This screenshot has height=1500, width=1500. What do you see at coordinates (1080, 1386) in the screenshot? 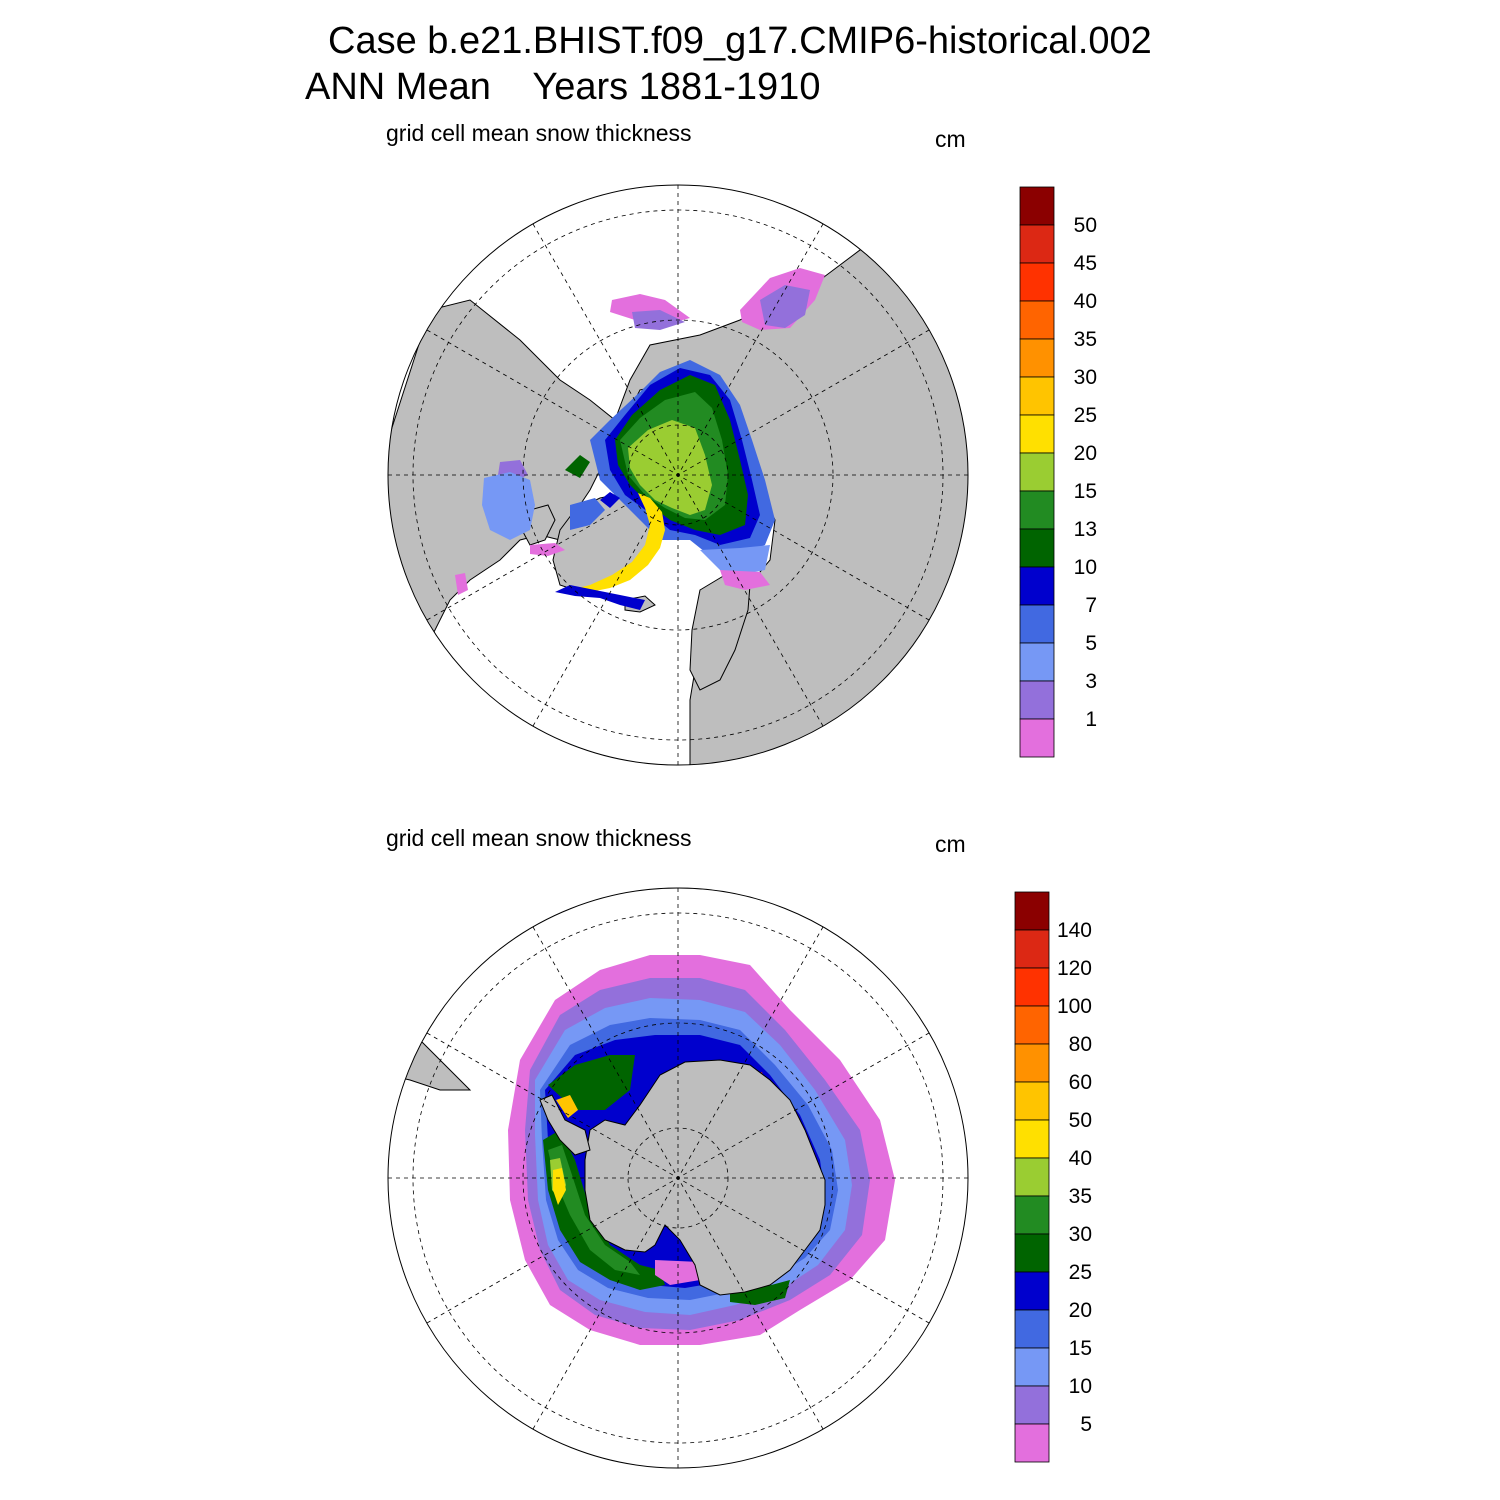
I see `south-colorbar-label: 10` at bounding box center [1080, 1386].